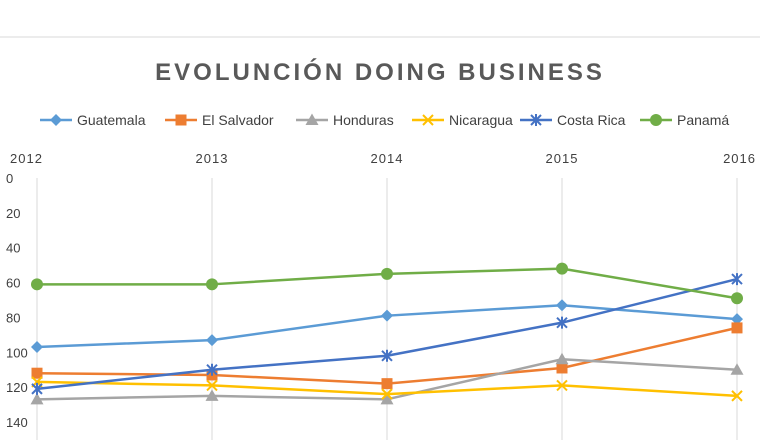  What do you see at coordinates (380, 72) in the screenshot?
I see `chart-title: EVOLUNCIÓN DOING BUSINESS` at bounding box center [380, 72].